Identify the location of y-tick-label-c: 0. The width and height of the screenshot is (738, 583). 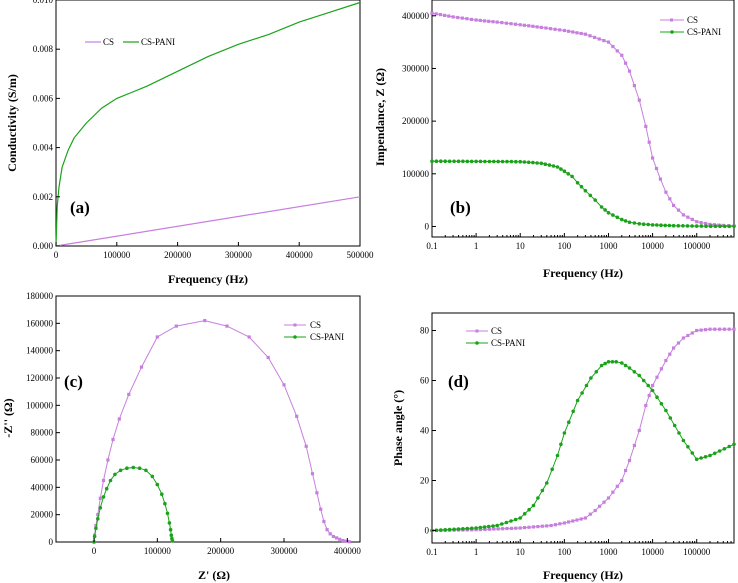
(51, 542).